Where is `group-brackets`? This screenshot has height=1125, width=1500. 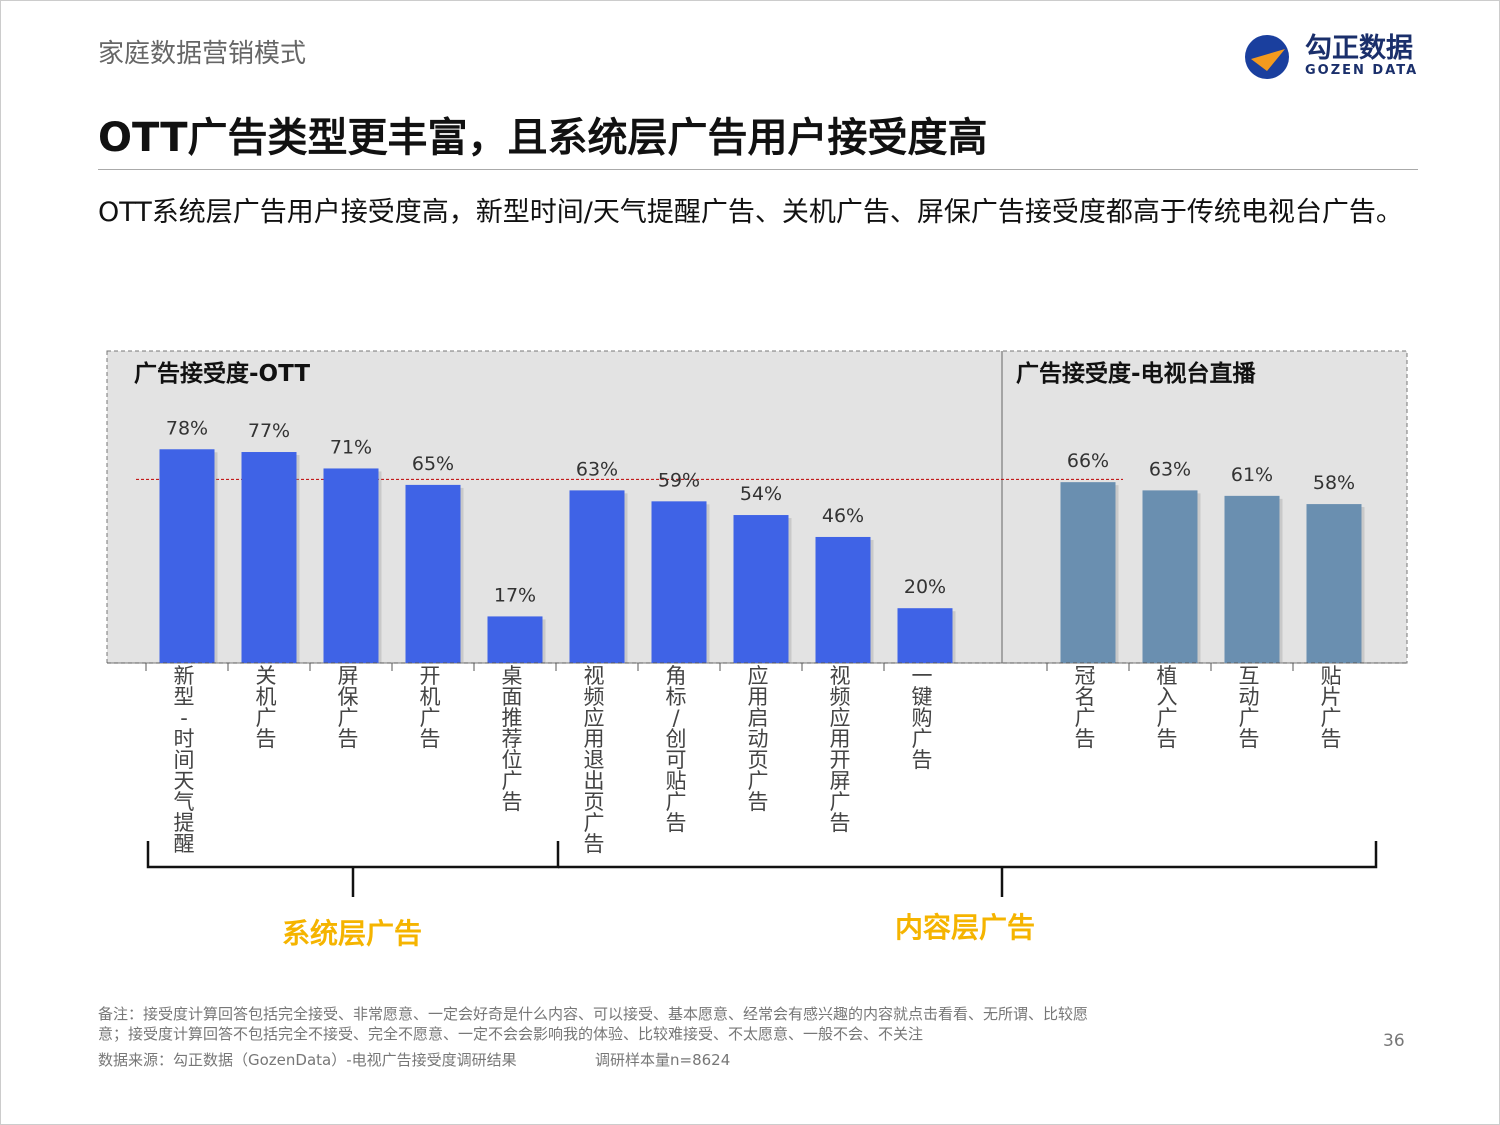 group-brackets is located at coordinates (762, 869).